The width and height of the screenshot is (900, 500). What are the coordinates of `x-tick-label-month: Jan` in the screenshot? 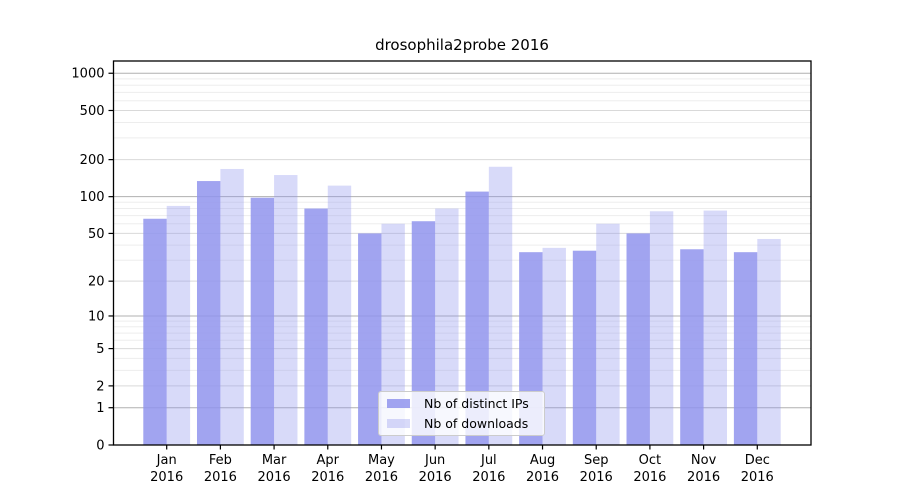 It's located at (166, 460).